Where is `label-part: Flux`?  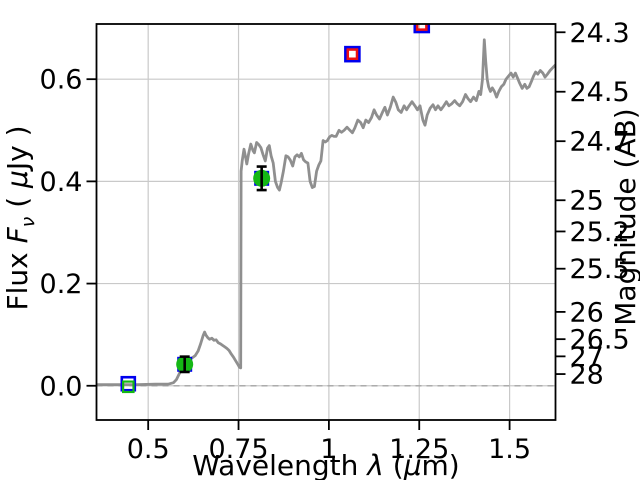 label-part: Flux is located at coordinates (18, 277).